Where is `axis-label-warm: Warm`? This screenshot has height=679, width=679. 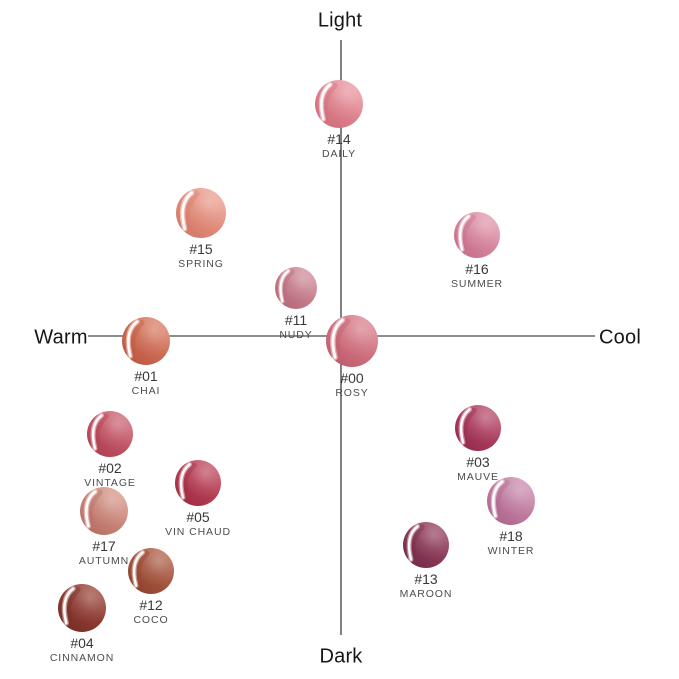
axis-label-warm: Warm is located at coordinates (61, 337).